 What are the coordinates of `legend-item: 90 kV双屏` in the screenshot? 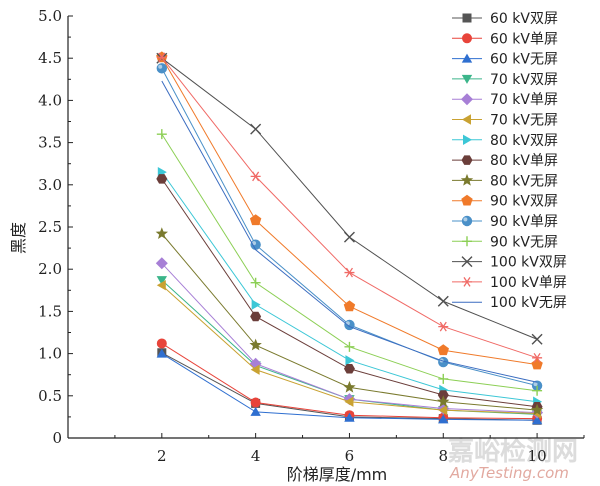 It's located at (505, 202).